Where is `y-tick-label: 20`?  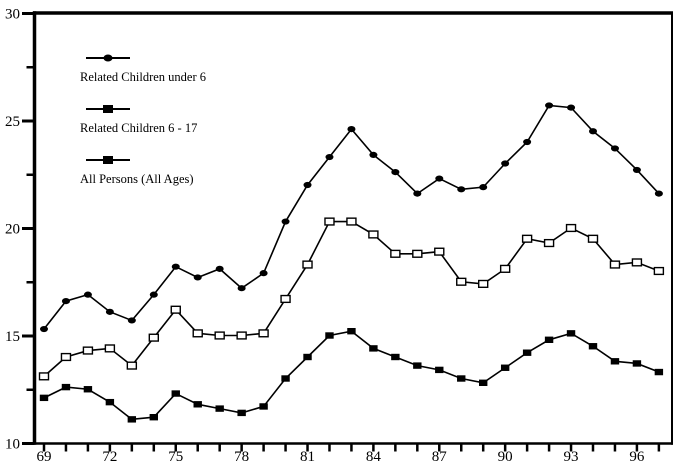
y-tick-label: 20 is located at coordinates (12, 230).